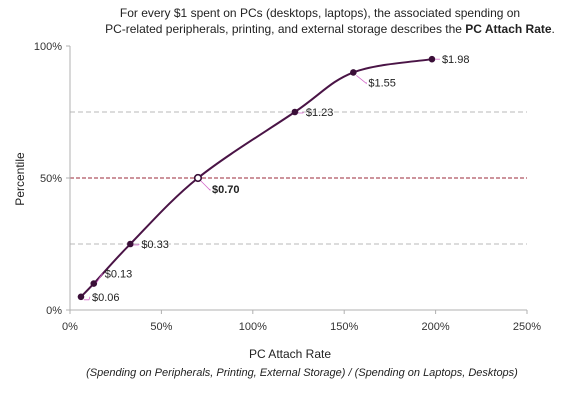 Image resolution: width=578 pixels, height=400 pixels. Describe the element at coordinates (320, 113) in the screenshot. I see `data-label: $1.23` at that location.